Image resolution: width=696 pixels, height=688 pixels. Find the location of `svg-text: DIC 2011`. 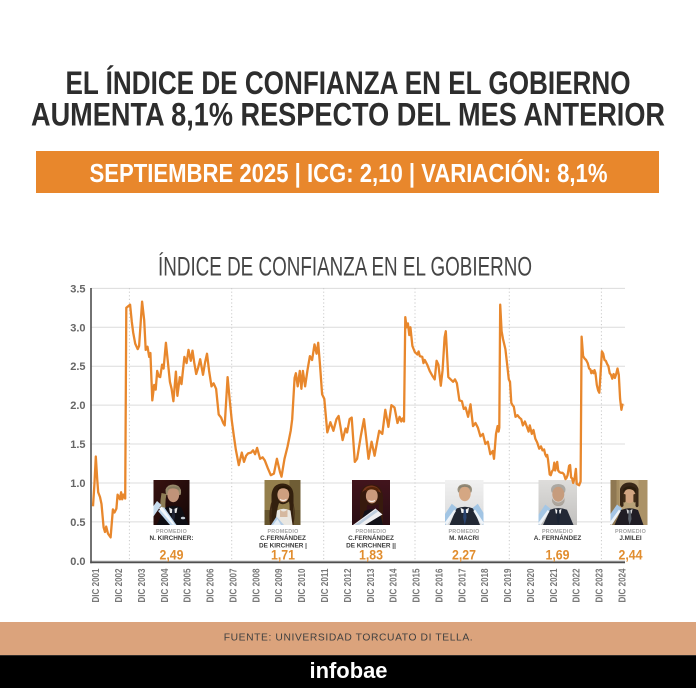

svg-text: DIC 2011 is located at coordinates (325, 585).